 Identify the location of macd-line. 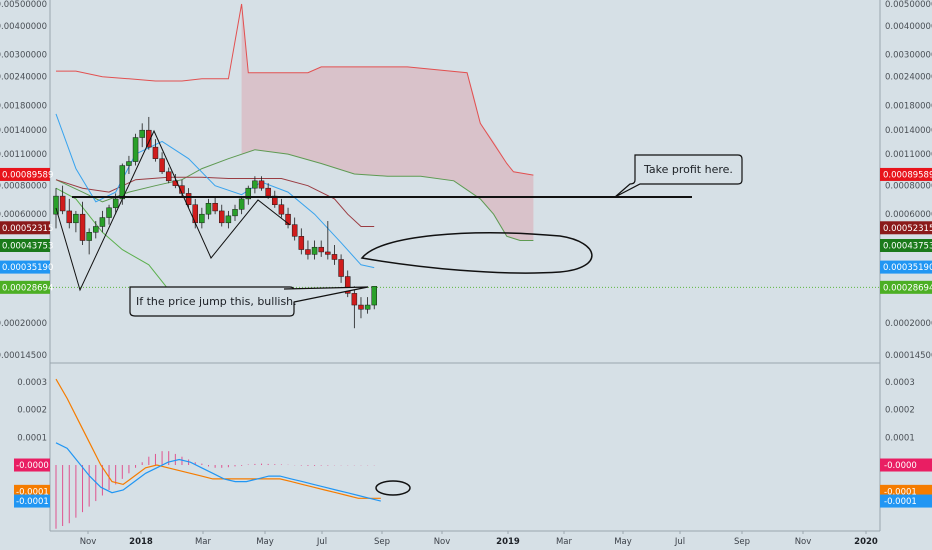
(218, 472).